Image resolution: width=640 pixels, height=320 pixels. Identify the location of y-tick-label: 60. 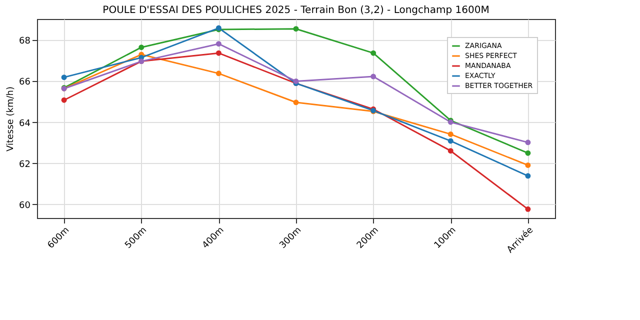
(25, 205).